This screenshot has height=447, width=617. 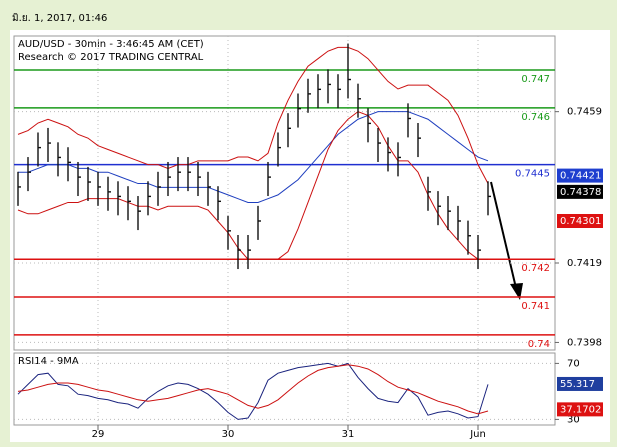 I want to click on rsi-title: RSI14 - 9MA, so click(x=48, y=361).